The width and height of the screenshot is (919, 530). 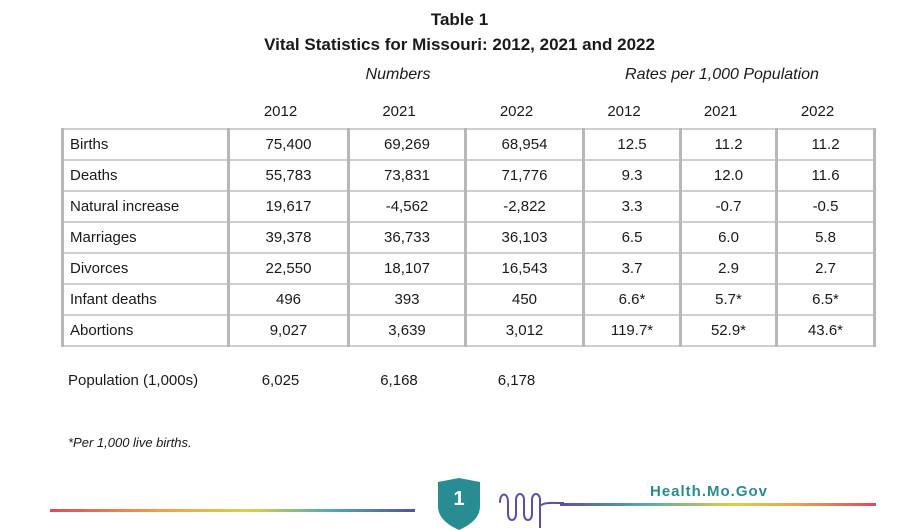 What do you see at coordinates (407, 330) in the screenshot?
I see `table-cell: 3,639` at bounding box center [407, 330].